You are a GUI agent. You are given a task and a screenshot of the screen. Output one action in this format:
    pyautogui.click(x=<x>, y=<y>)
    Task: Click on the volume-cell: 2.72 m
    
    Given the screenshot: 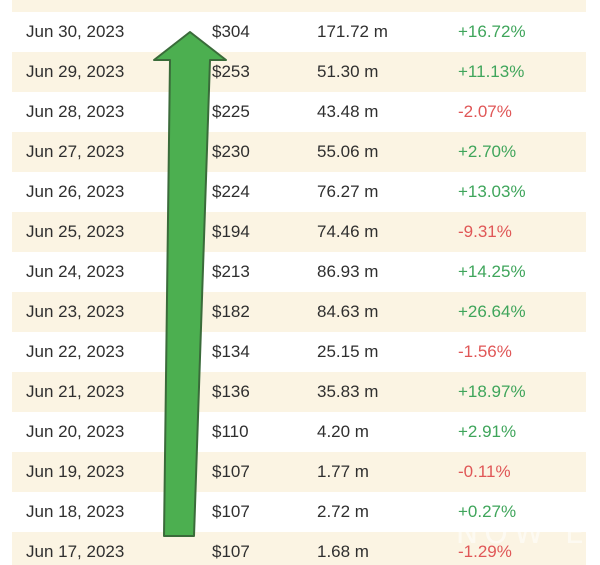 What is the action you would take?
    pyautogui.click(x=343, y=511)
    